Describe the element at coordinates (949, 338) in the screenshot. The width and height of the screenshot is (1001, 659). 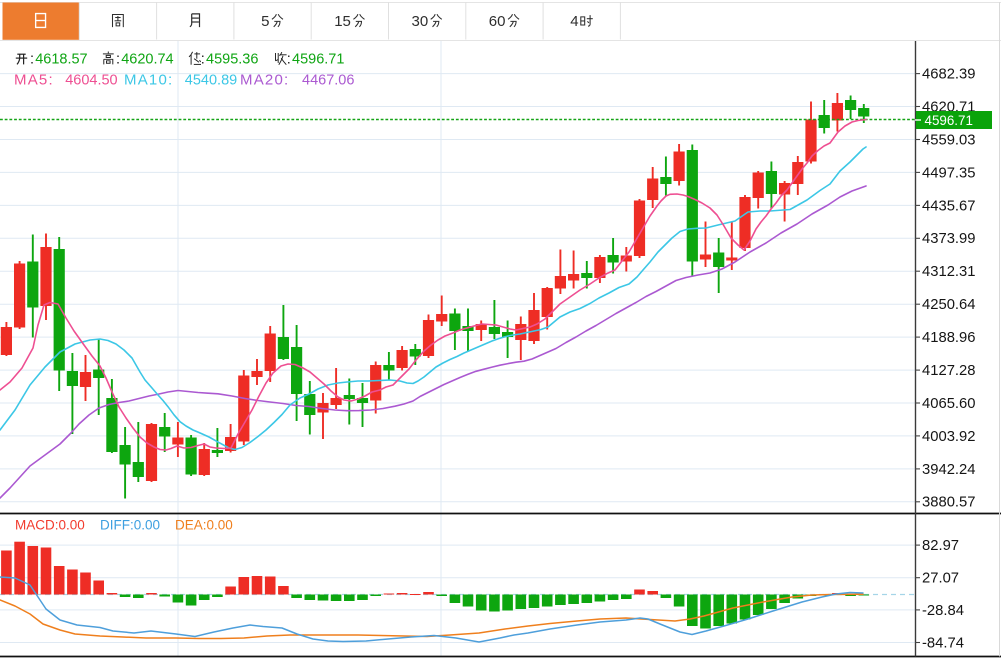
I see `svg-text: 4188.96` at that location.